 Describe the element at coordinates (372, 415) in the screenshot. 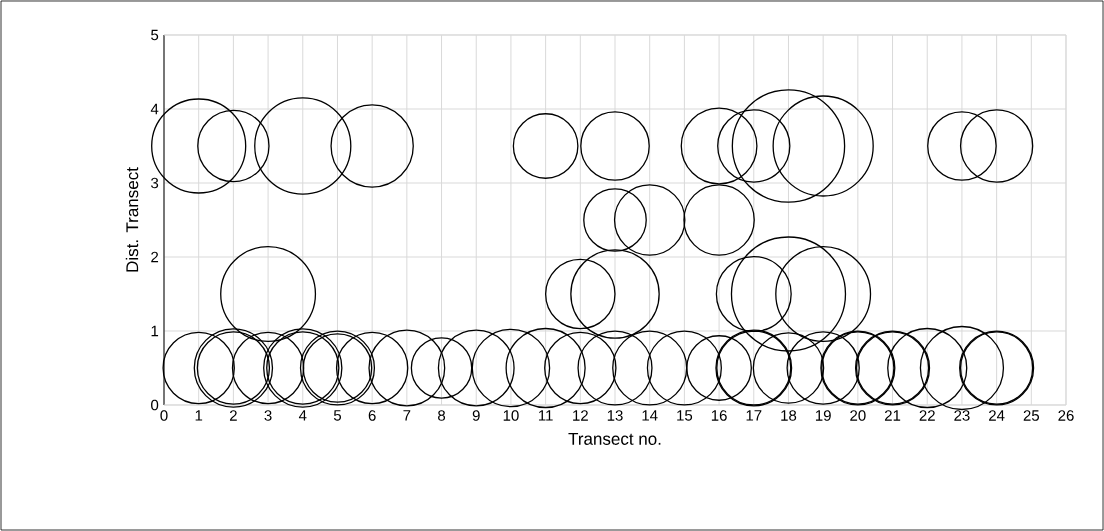

I see `x-tick-label: 6` at that location.